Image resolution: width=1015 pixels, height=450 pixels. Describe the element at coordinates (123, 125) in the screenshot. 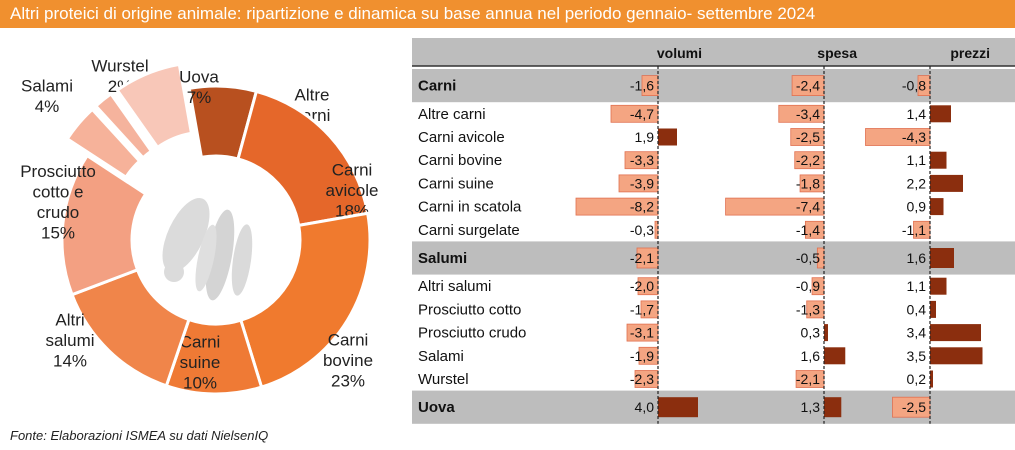

I see `donut-slice-wurstel` at that location.